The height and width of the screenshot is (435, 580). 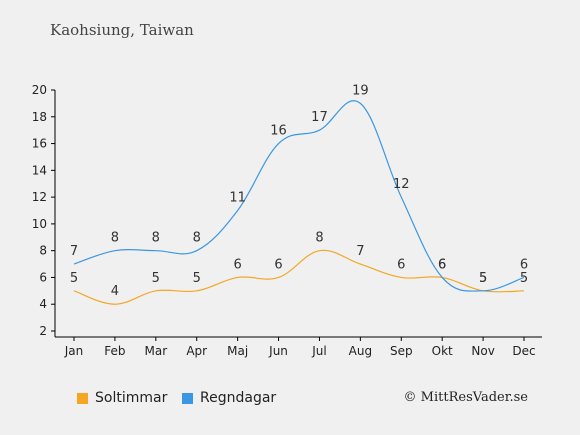 I want to click on x-tick-label: Apr, so click(x=196, y=351).